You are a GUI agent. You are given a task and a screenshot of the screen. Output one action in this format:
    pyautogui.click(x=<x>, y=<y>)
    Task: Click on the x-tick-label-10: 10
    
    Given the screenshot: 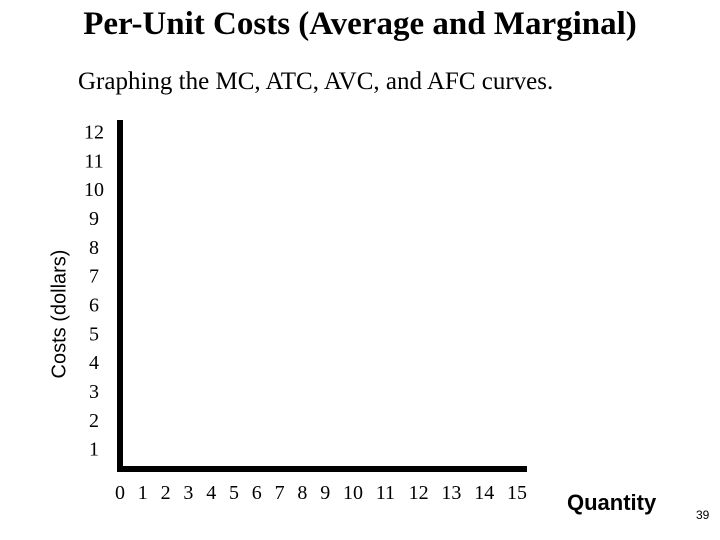 What is the action you would take?
    pyautogui.click(x=353, y=493)
    